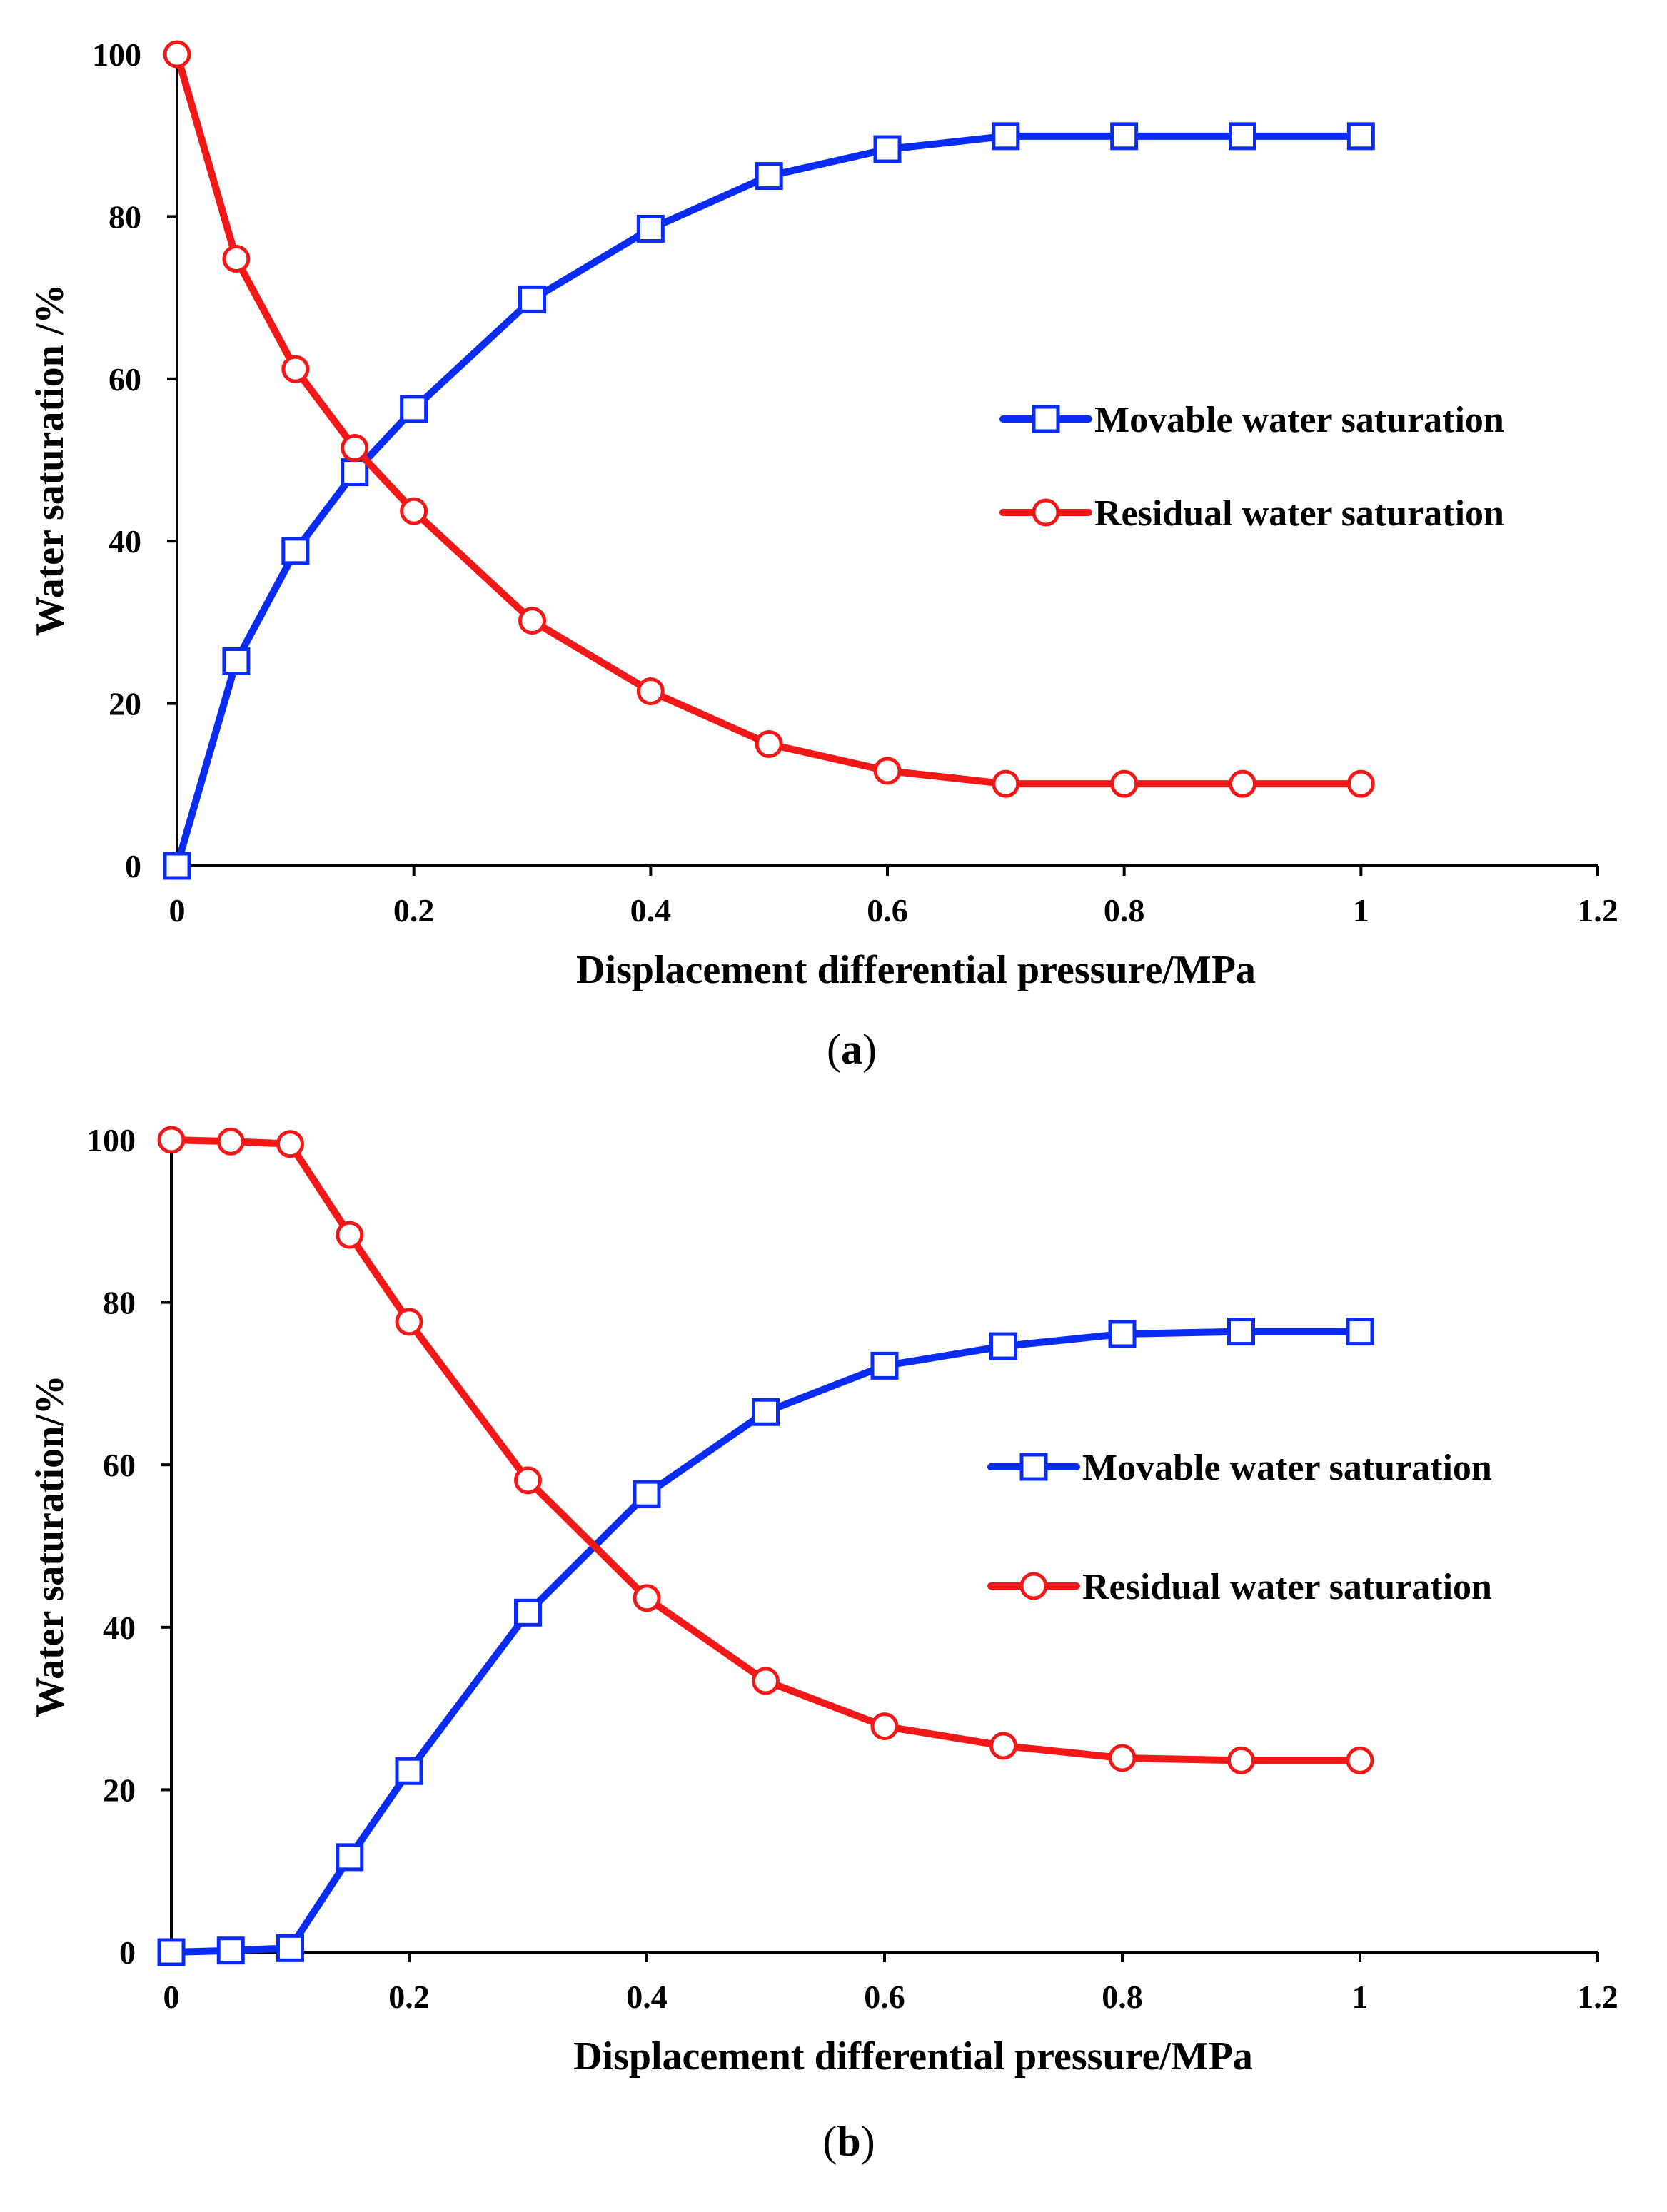 This screenshot has height=2212, width=1667. Describe the element at coordinates (50, 460) in the screenshot. I see `y-axis-title: Water saturation /%` at that location.